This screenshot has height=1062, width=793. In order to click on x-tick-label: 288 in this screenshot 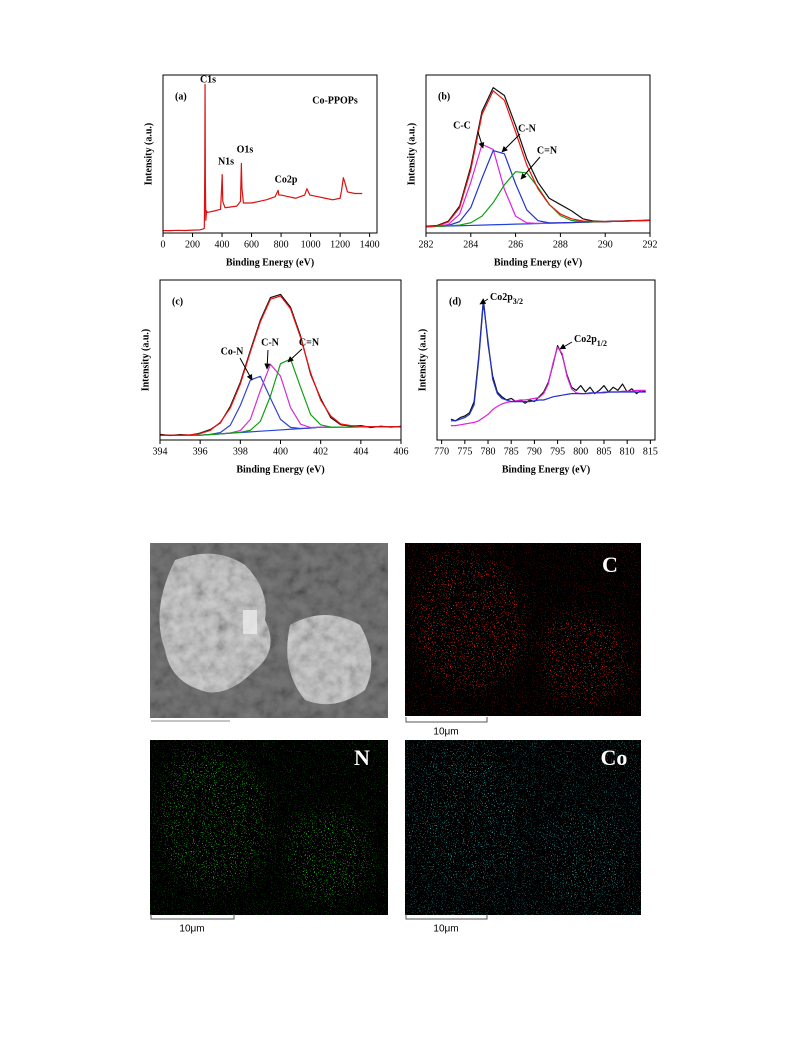, I will do `click(560, 244)`.